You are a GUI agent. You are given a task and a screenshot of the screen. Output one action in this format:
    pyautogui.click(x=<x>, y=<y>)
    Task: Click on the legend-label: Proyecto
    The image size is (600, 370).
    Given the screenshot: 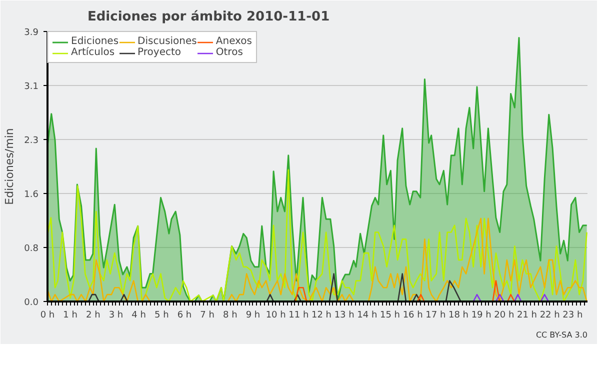 What is the action you would take?
    pyautogui.click(x=160, y=52)
    